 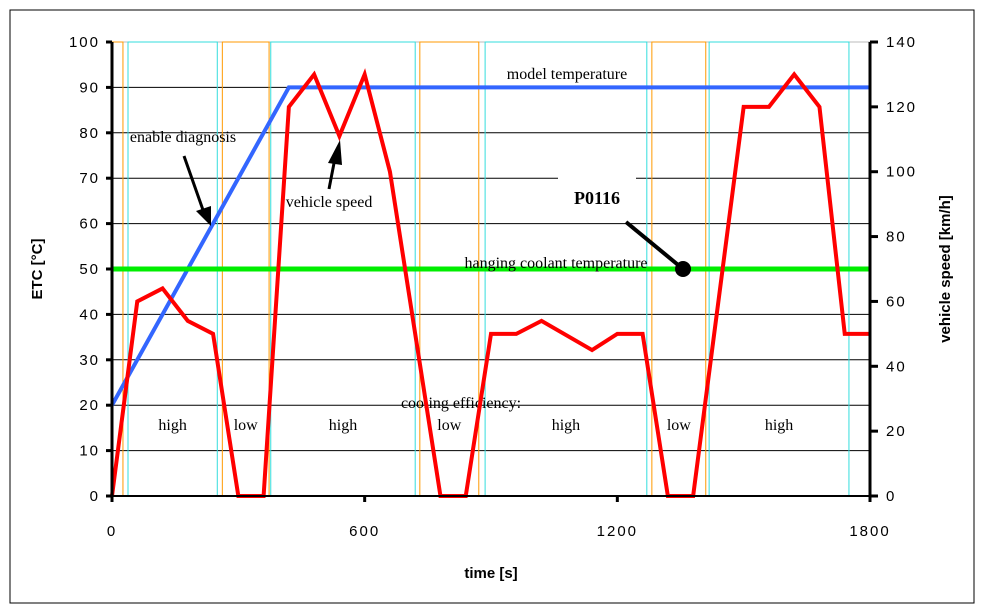 I want to click on y2-tick-label: 80, so click(x=896, y=237).